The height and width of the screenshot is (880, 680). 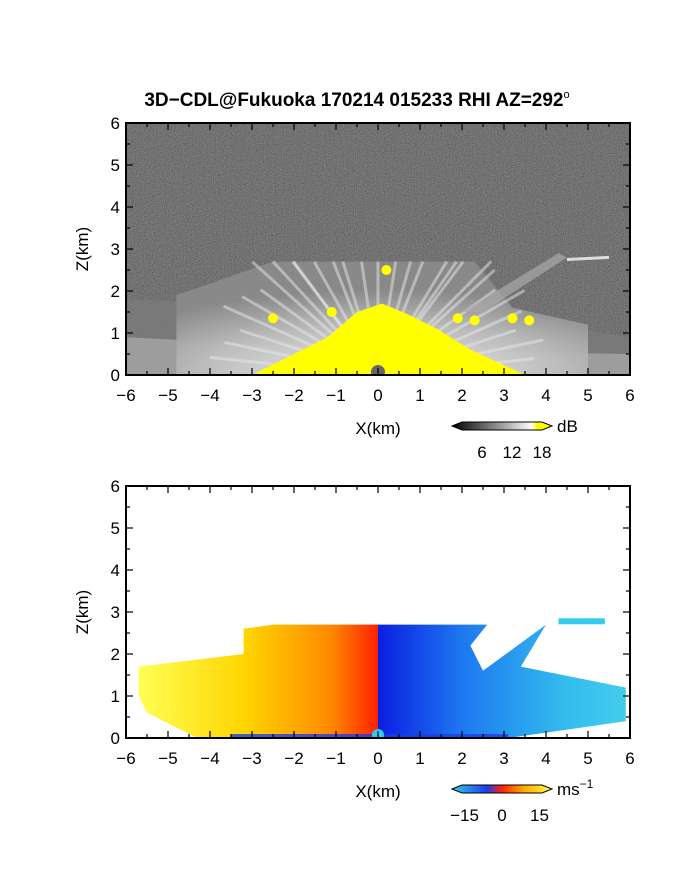 I want to click on velocity-approaching-field, so click(x=258, y=681).